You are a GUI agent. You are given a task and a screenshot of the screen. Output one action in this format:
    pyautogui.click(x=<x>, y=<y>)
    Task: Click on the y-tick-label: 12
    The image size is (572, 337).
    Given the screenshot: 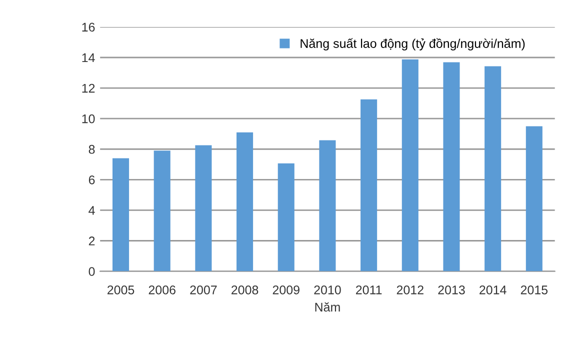 What is the action you would take?
    pyautogui.click(x=88, y=88)
    